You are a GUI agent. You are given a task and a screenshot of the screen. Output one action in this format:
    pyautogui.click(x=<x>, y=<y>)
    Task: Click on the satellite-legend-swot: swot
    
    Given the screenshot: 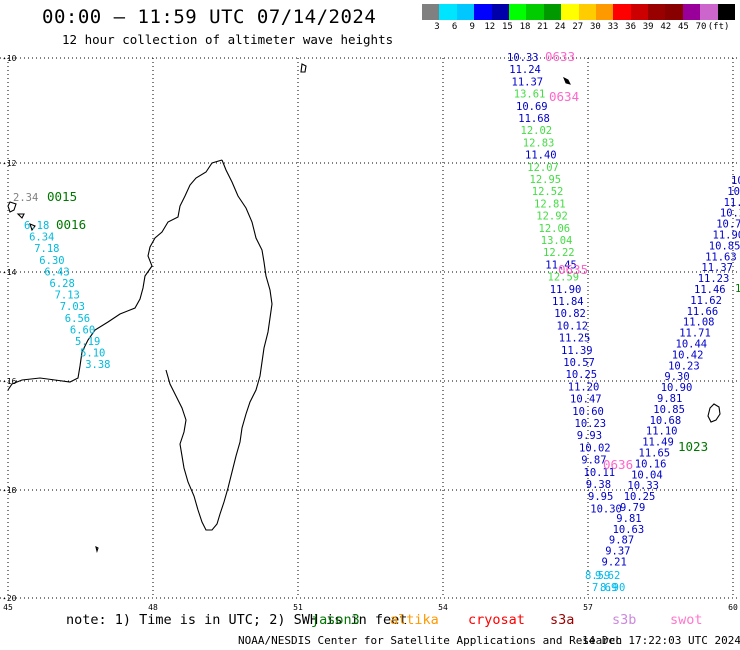 What is the action you would take?
    pyautogui.click(x=686, y=620)
    